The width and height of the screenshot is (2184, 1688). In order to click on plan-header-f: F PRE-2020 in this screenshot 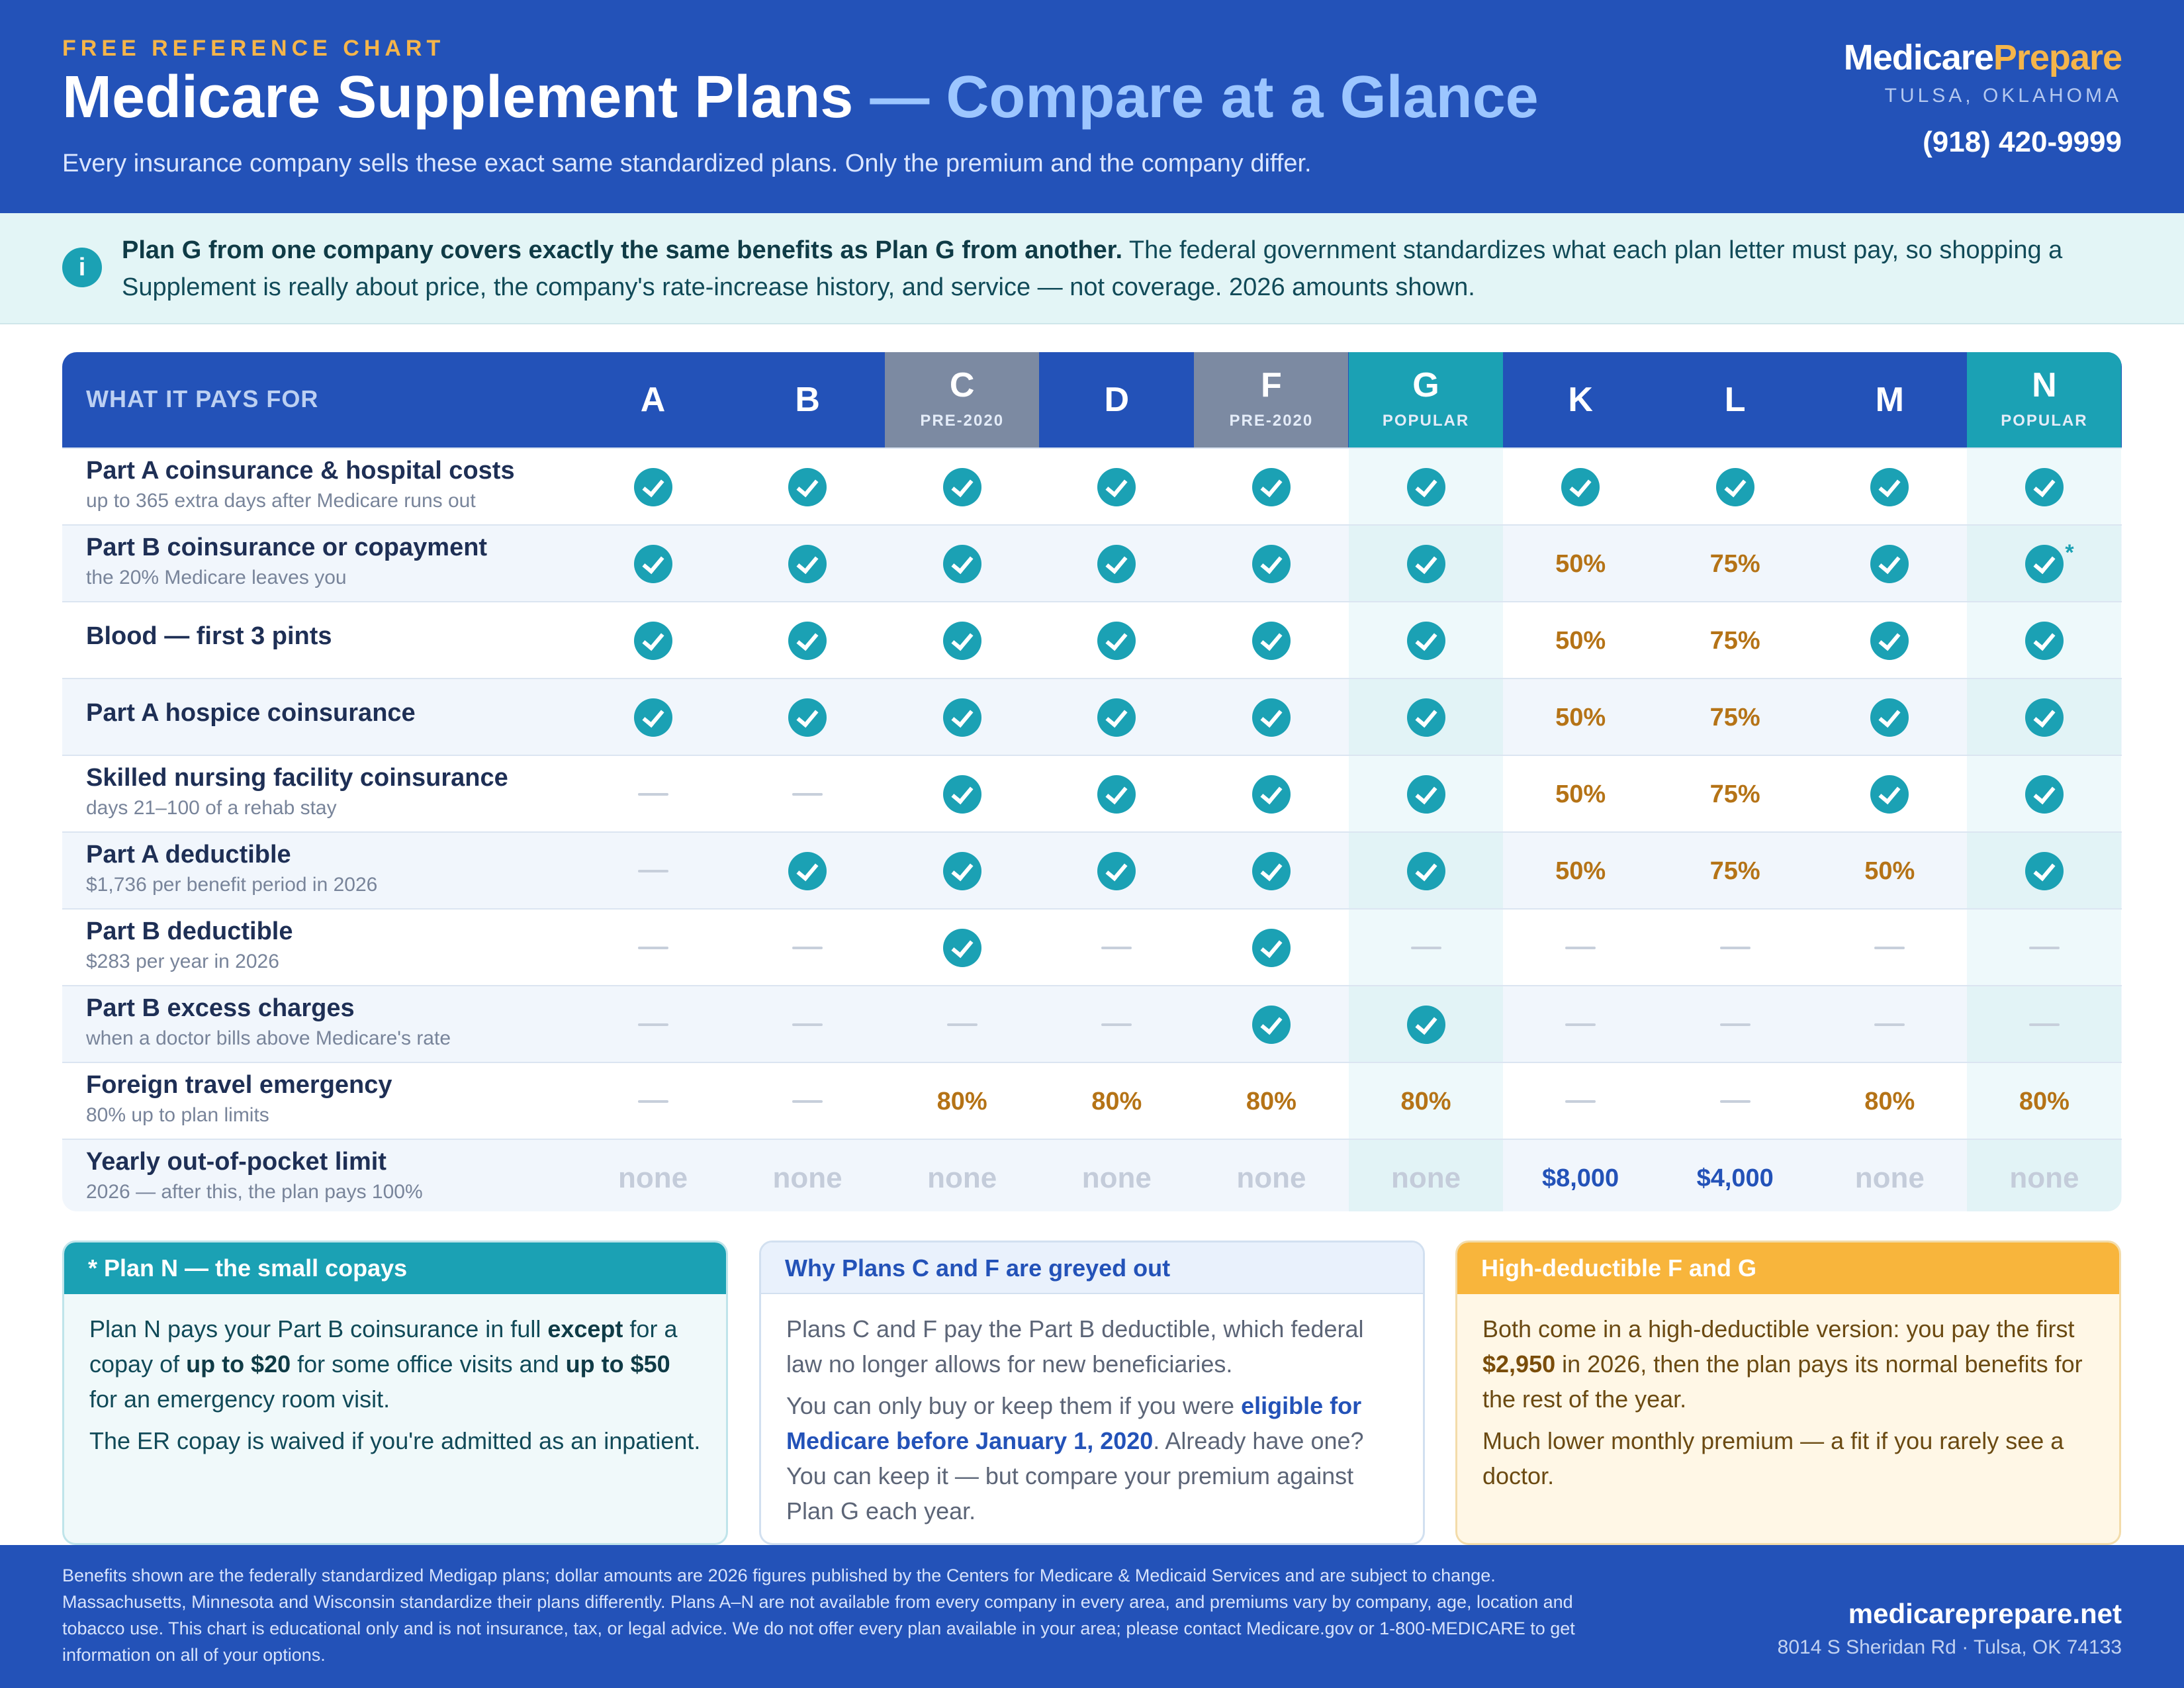, I will do `click(1271, 399)`.